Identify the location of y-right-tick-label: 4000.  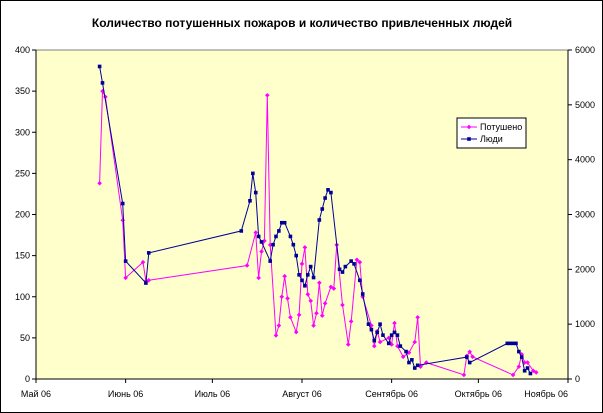
(585, 160).